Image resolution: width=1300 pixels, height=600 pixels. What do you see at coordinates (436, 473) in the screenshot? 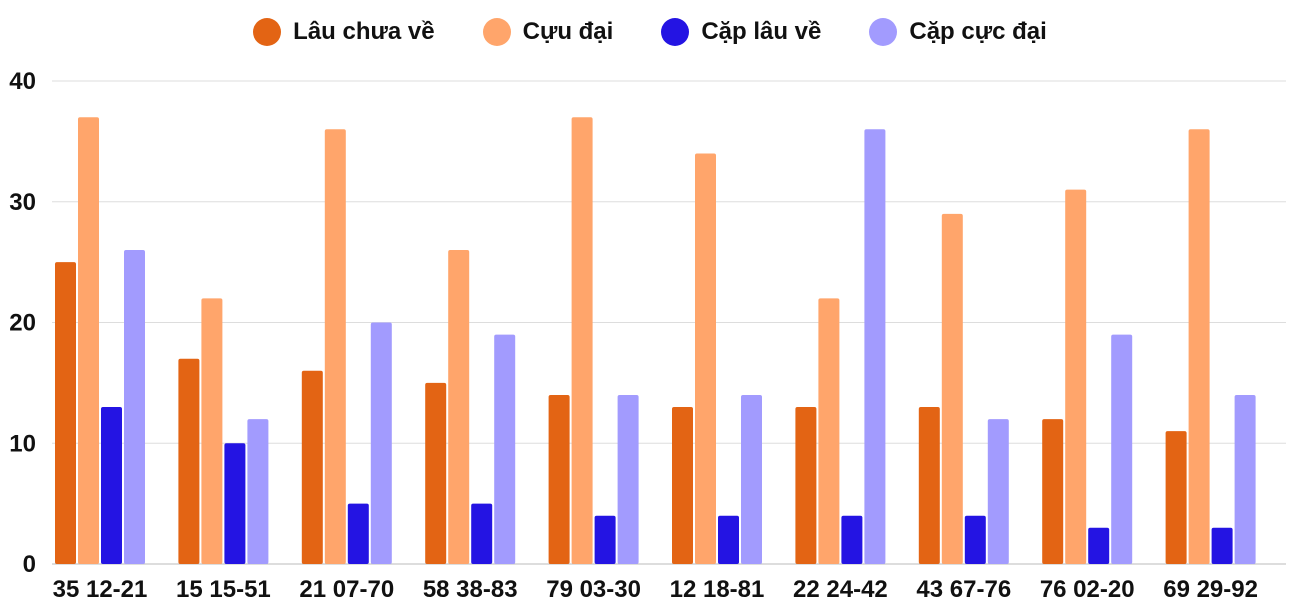
I see `bar-s0-c3` at bounding box center [436, 473].